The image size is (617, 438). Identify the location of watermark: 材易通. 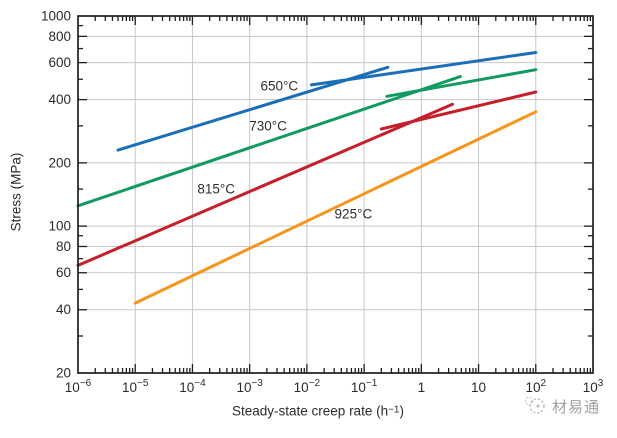
(561, 406).